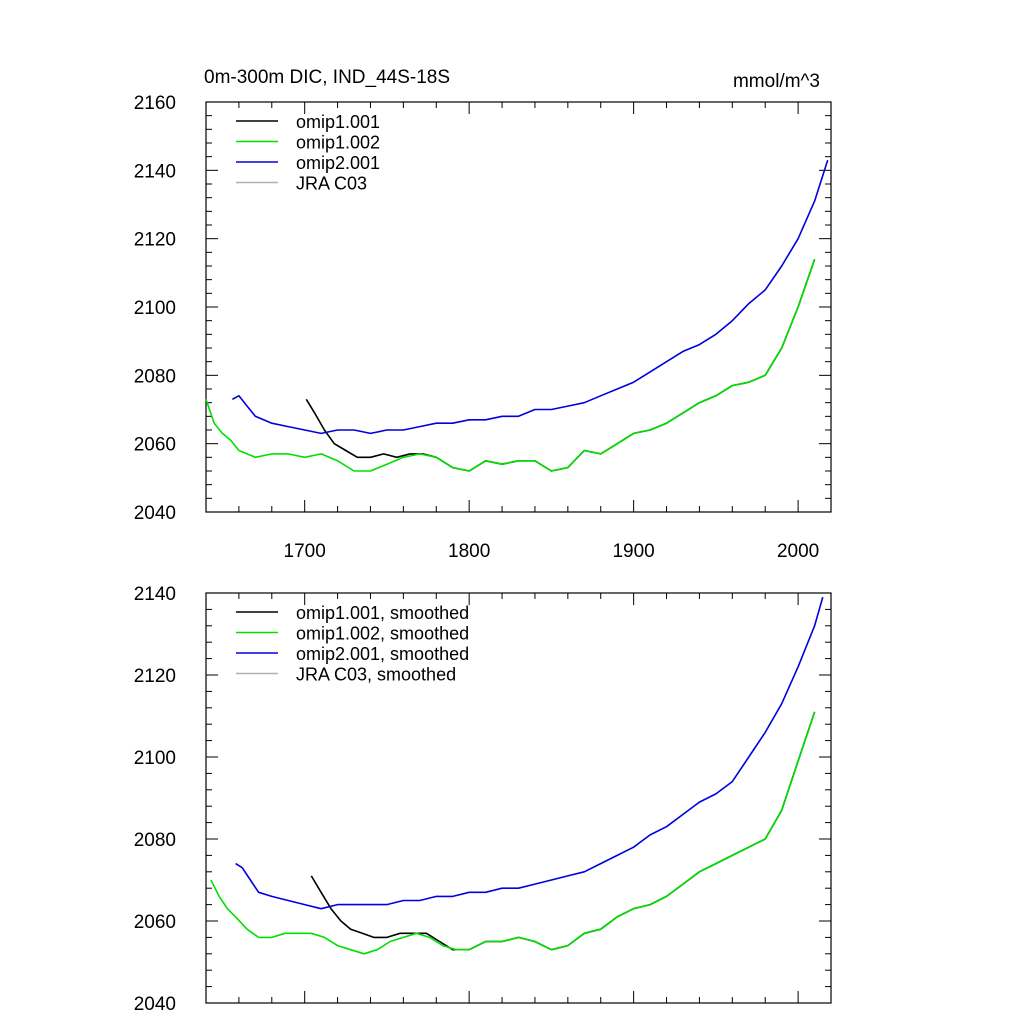 This screenshot has height=1029, width=1024. What do you see at coordinates (155, 103) in the screenshot?
I see `y-tick-label: 2160` at bounding box center [155, 103].